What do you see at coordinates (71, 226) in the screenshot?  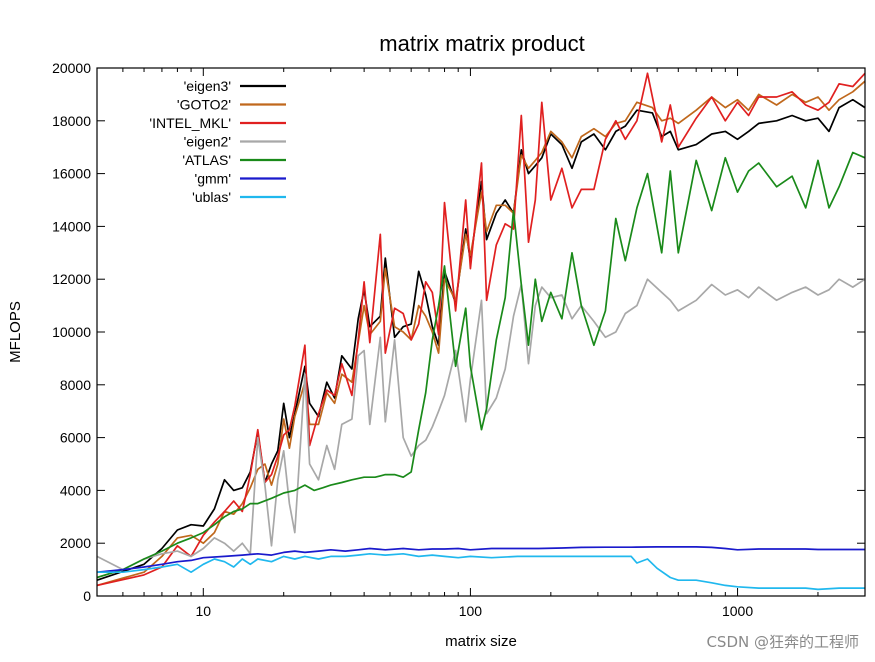 I see `y-tick-label: 14000` at bounding box center [71, 226].